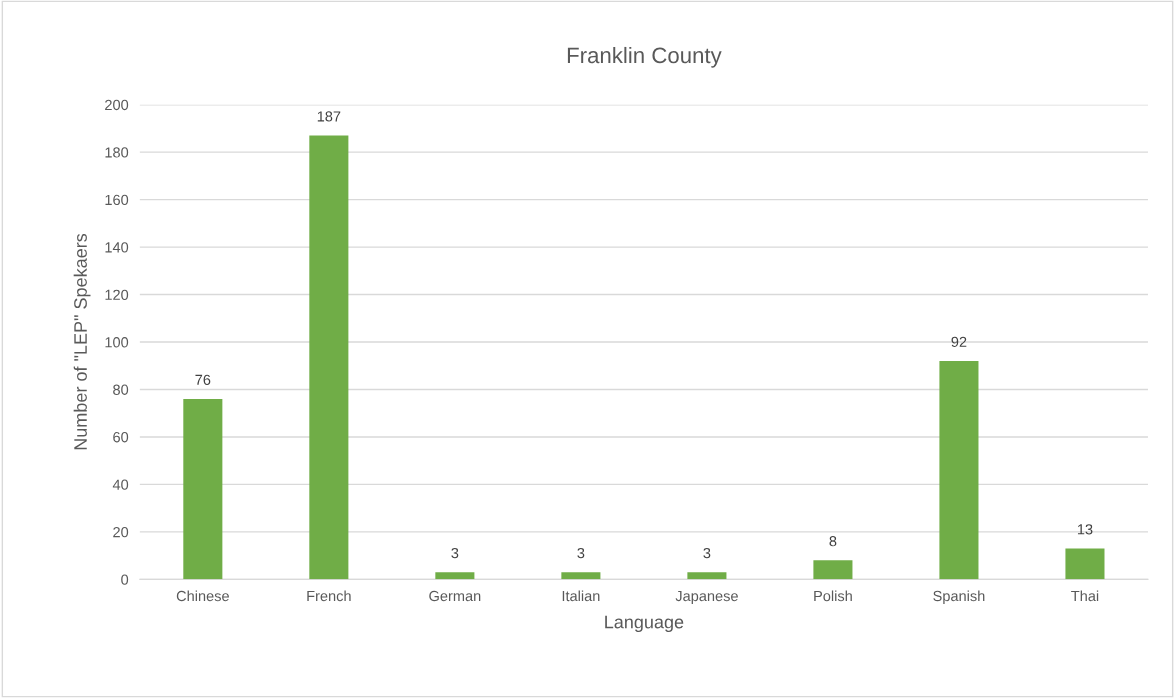  I want to click on x-tick-label: Japanese, so click(706, 597).